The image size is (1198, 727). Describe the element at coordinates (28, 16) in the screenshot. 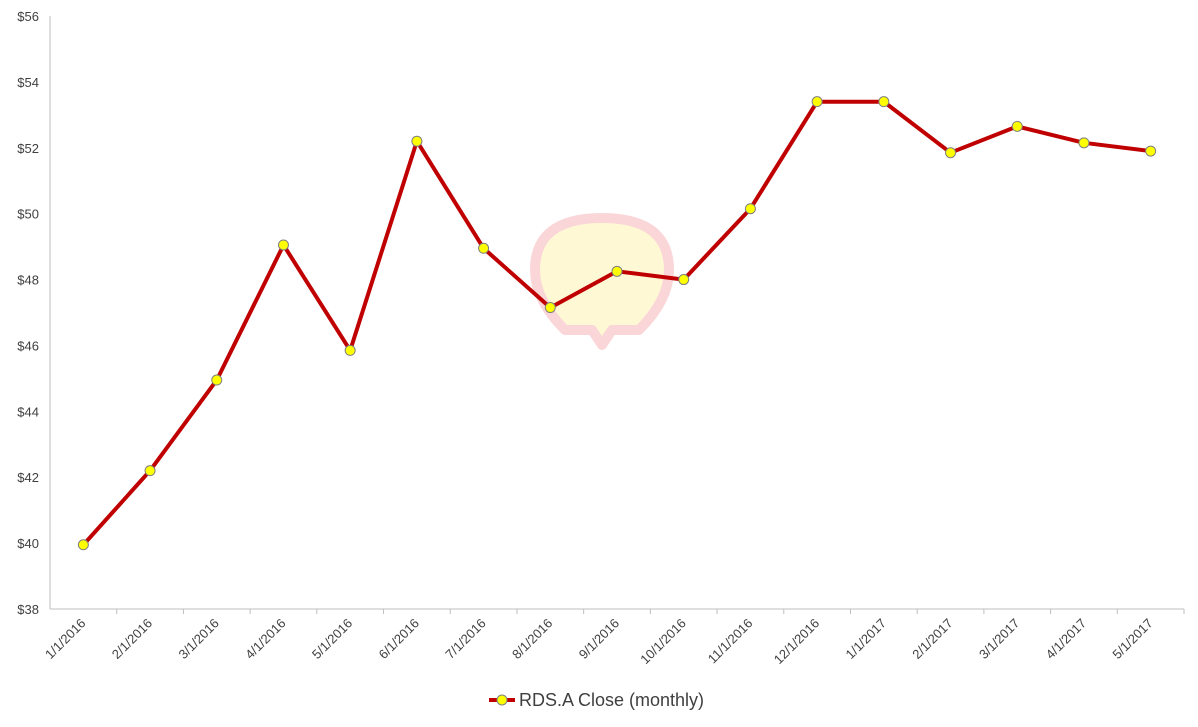

I see `y-tick-label: $56` at that location.